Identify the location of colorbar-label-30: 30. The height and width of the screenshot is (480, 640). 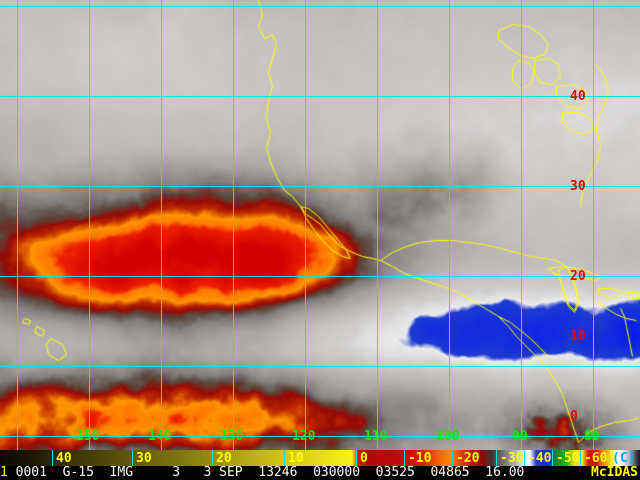
(144, 458).